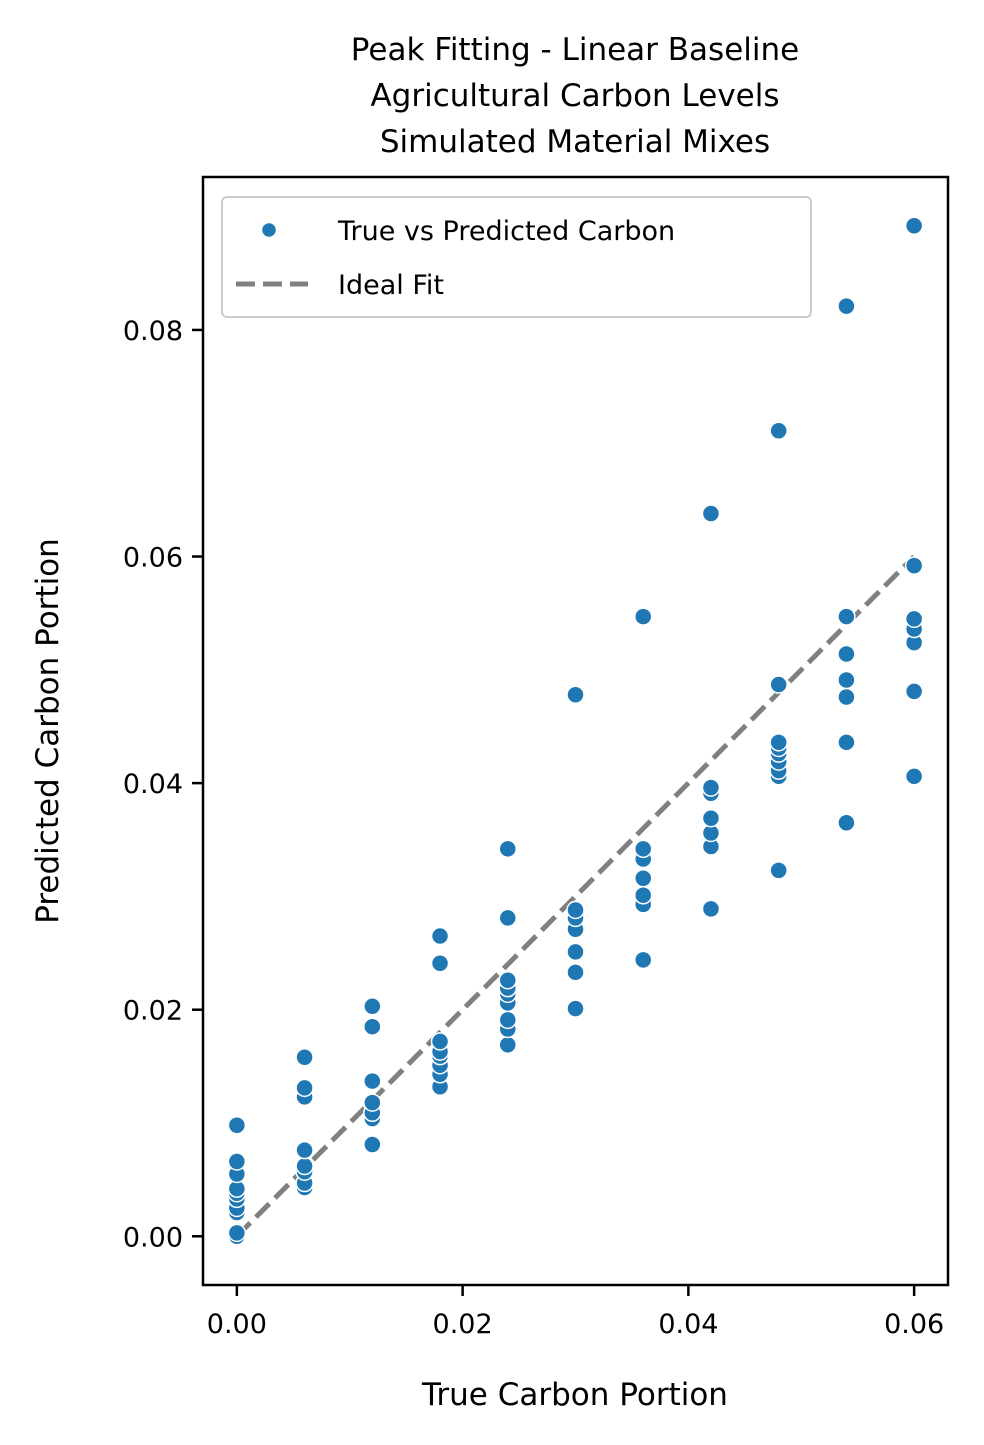 The height and width of the screenshot is (1445, 984). I want to click on y-tick-label-3: 0.06, so click(153, 558).